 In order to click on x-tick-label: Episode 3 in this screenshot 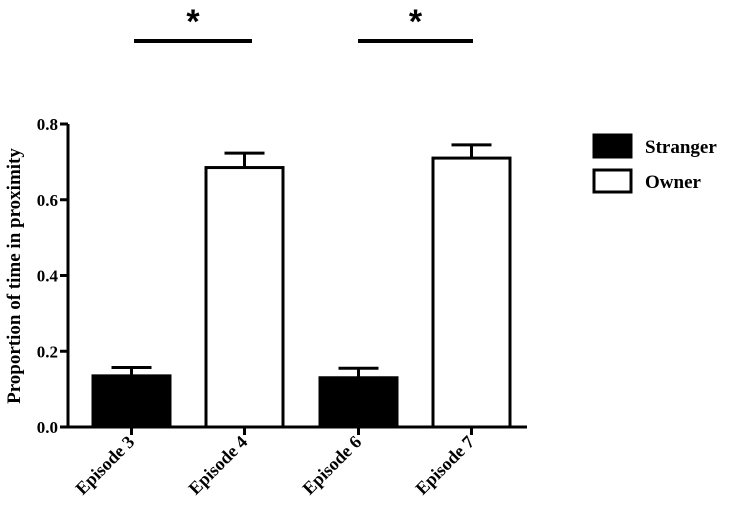, I will do `click(104, 465)`.